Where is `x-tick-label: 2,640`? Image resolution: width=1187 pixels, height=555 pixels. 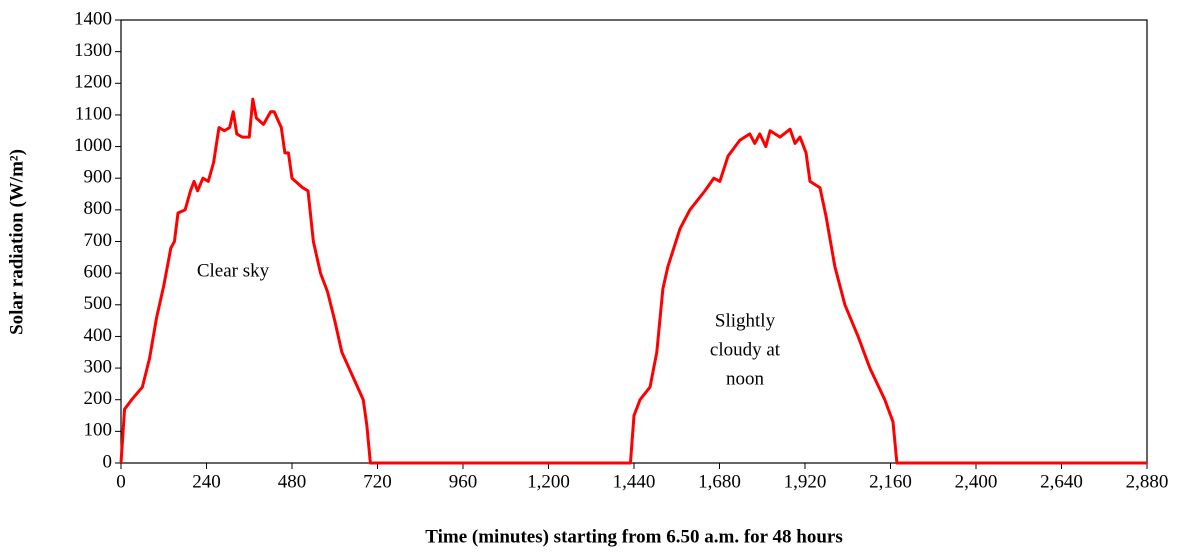 x-tick-label: 2,640 is located at coordinates (1061, 481).